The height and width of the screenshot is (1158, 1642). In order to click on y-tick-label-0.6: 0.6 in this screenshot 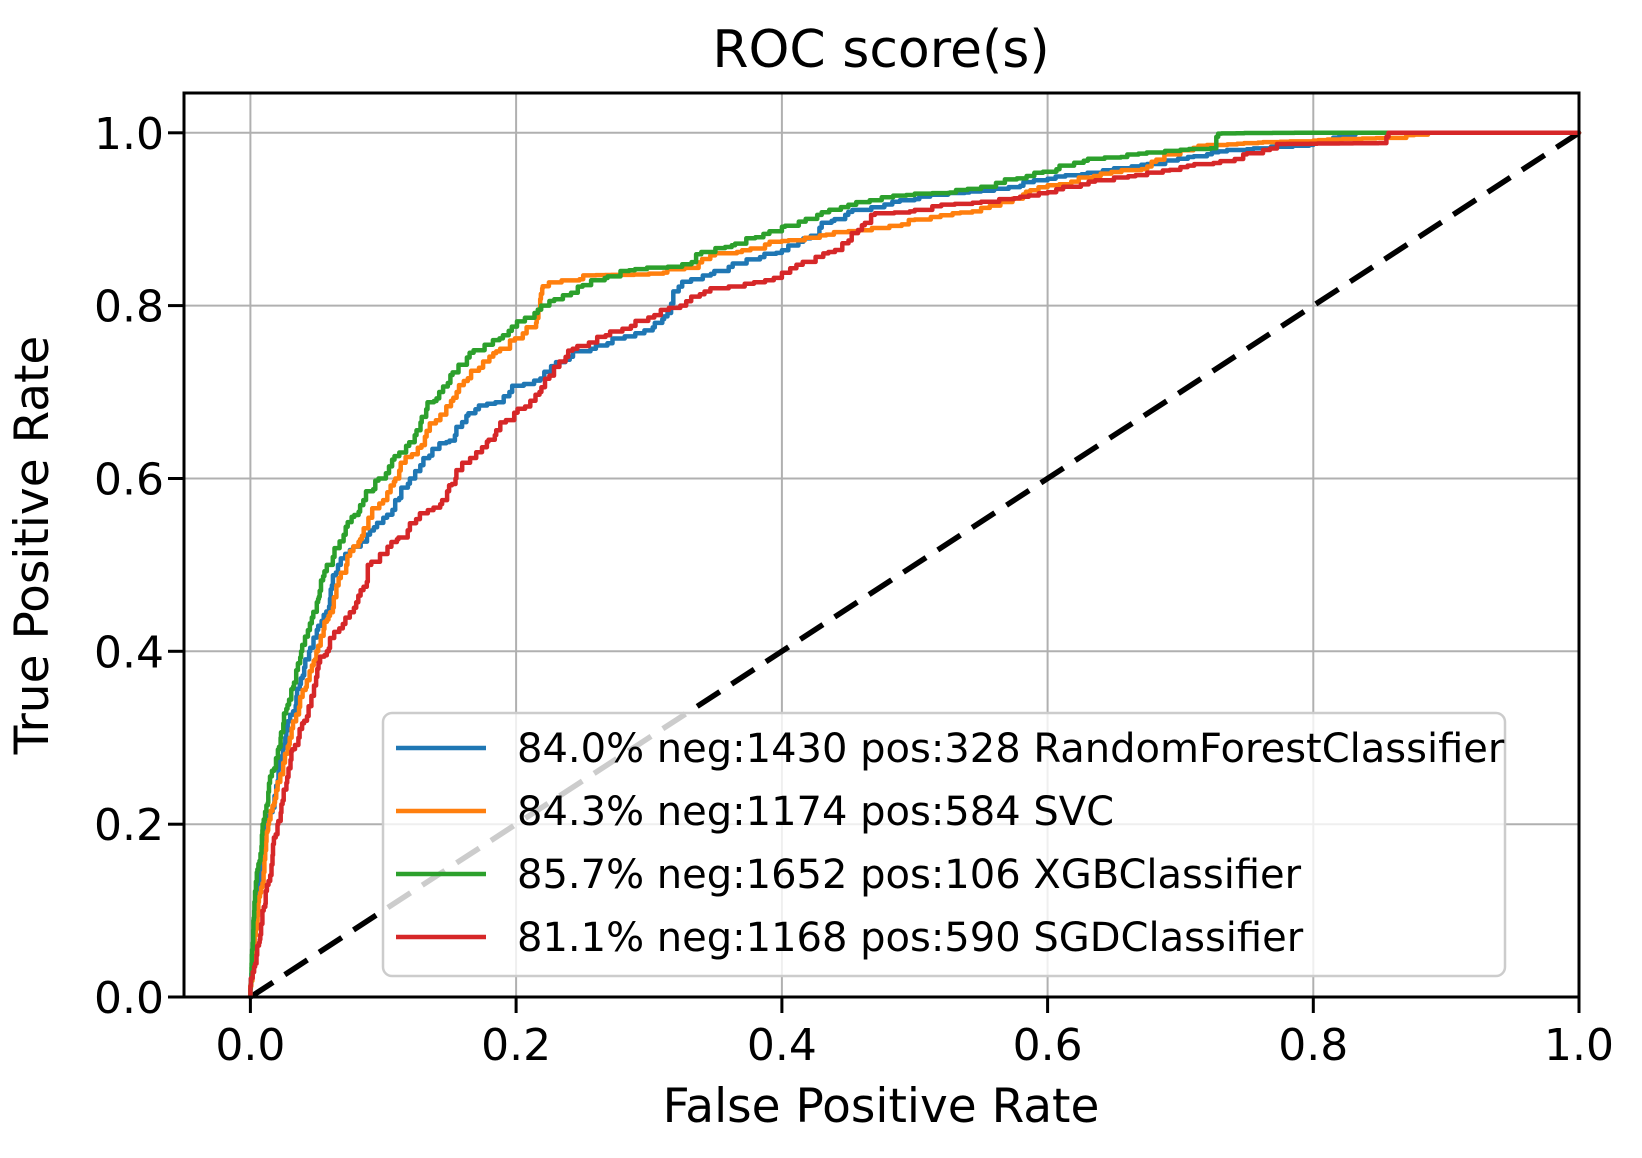, I will do `click(129, 480)`.